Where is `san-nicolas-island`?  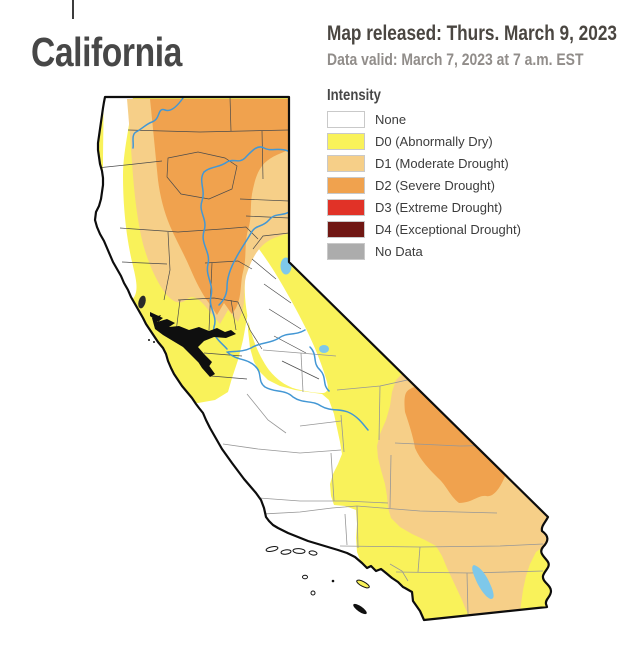
san-nicolas-island is located at coordinates (313, 593).